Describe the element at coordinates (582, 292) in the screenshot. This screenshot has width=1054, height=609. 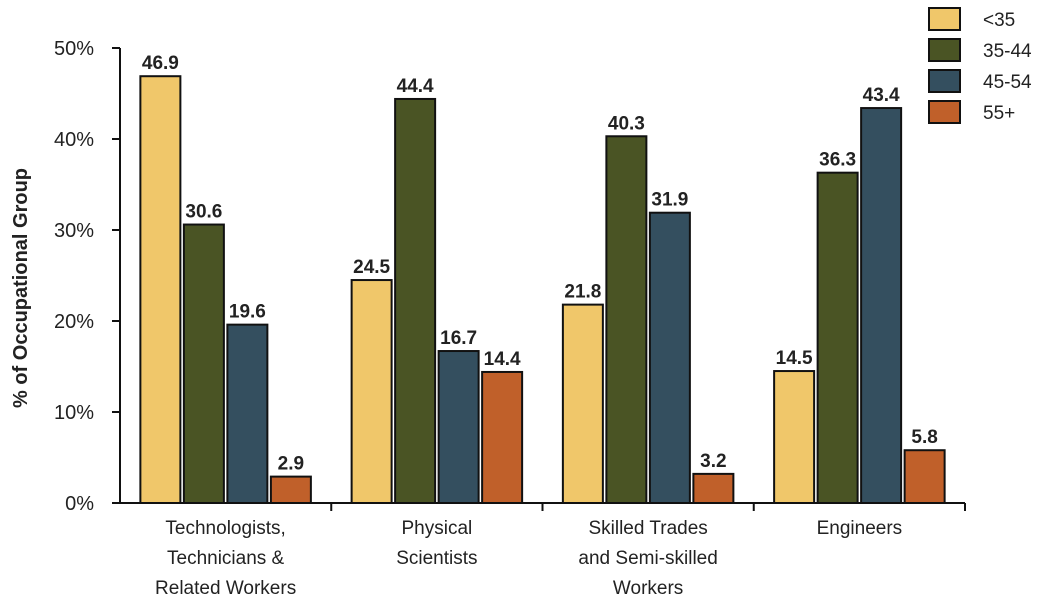
I see `data-label: 21.8` at that location.